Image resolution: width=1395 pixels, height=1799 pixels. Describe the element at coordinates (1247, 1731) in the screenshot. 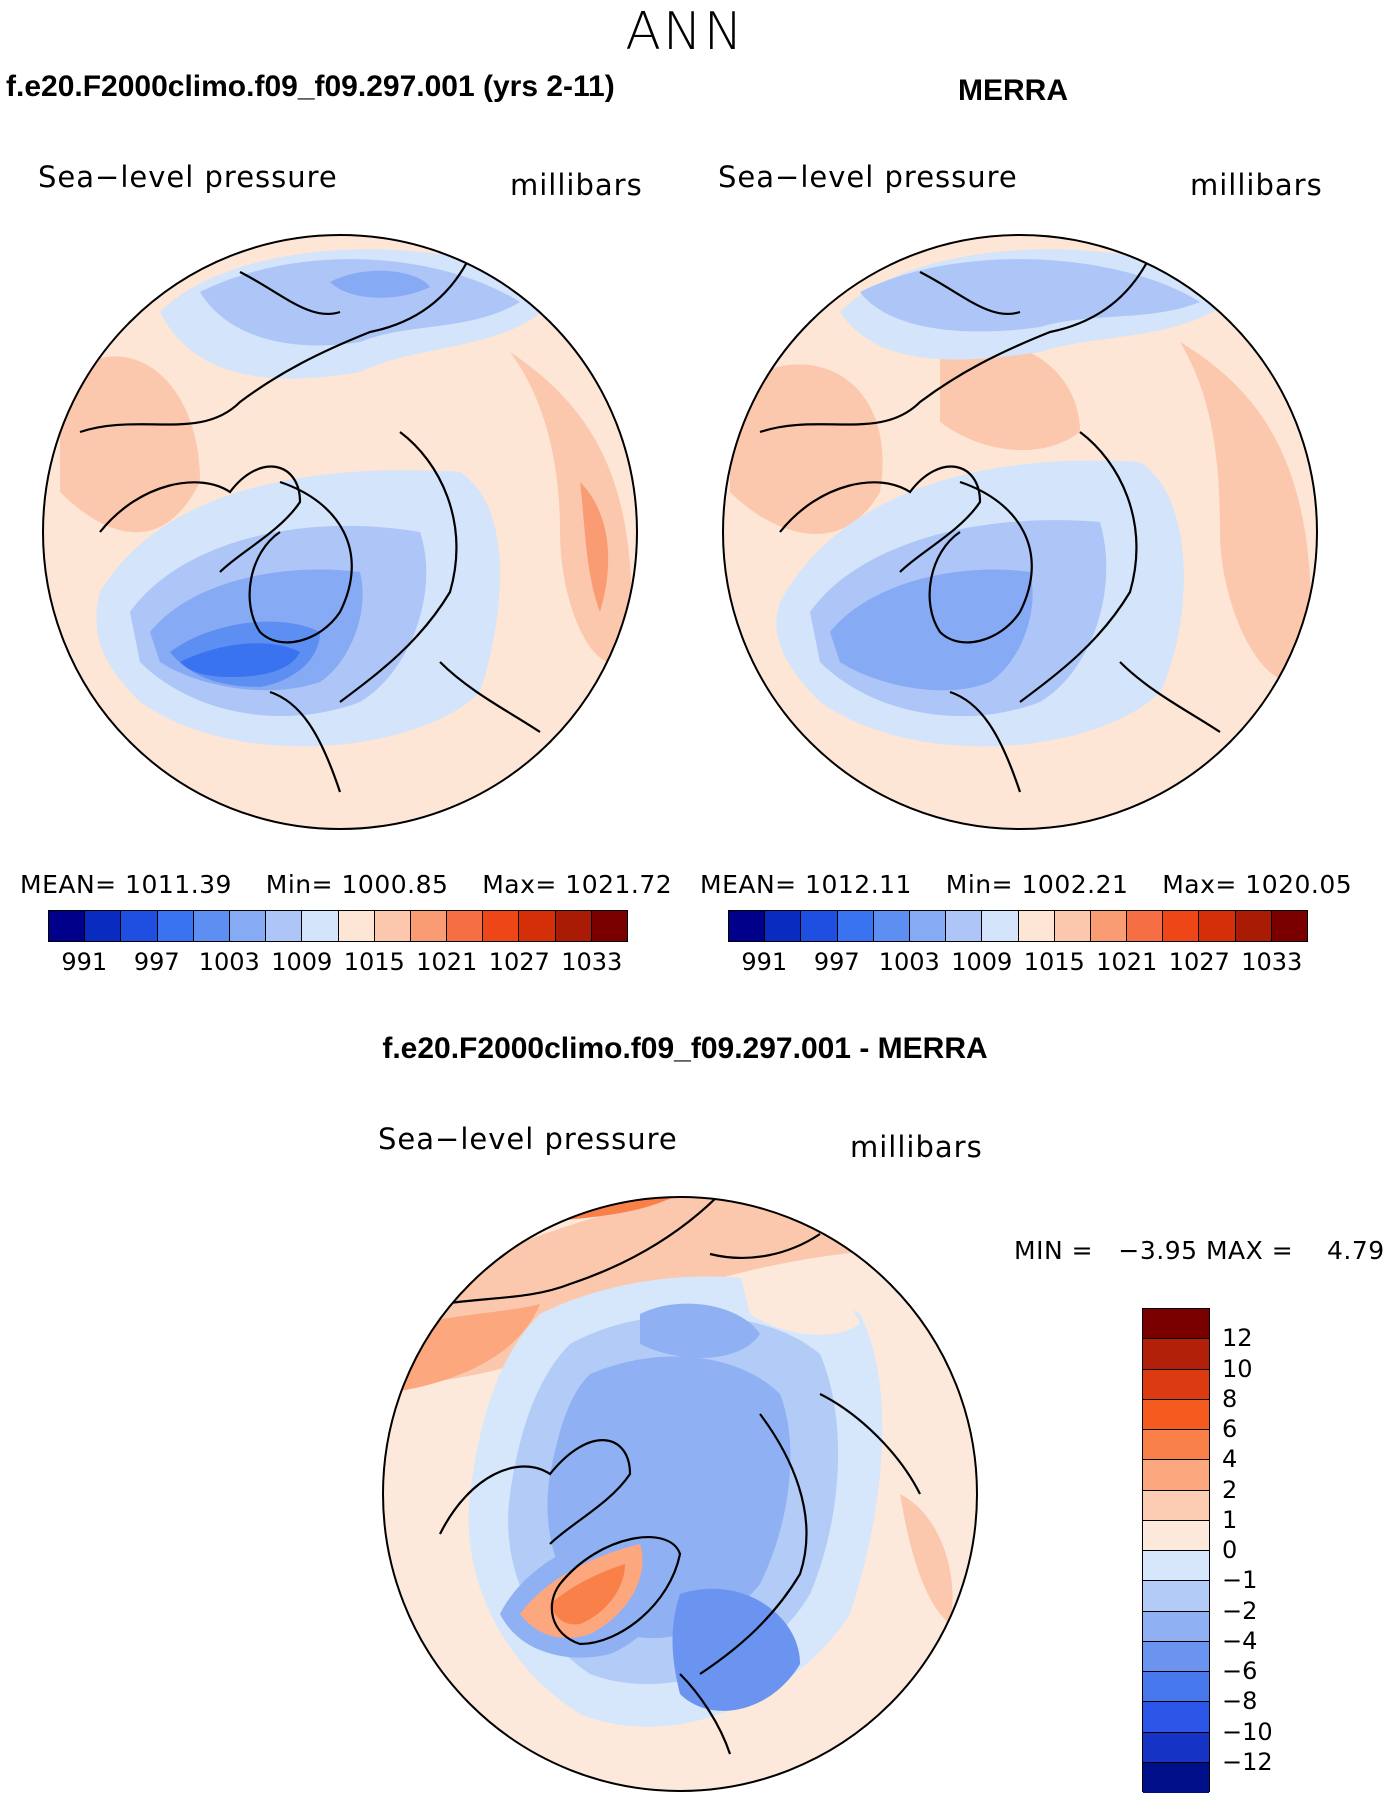

I see `colorbar-tick-label: −10` at that location.